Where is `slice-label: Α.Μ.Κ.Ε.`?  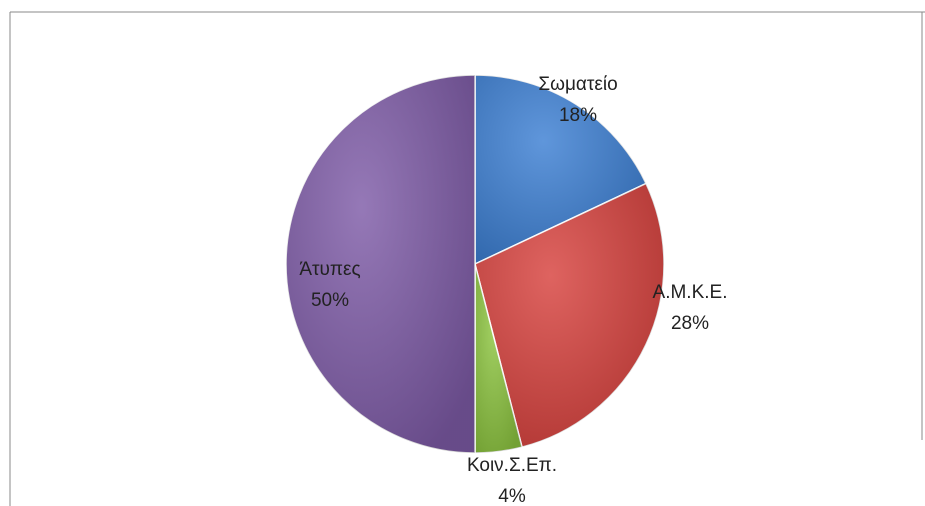
slice-label: Α.Μ.Κ.Ε. is located at coordinates (690, 292).